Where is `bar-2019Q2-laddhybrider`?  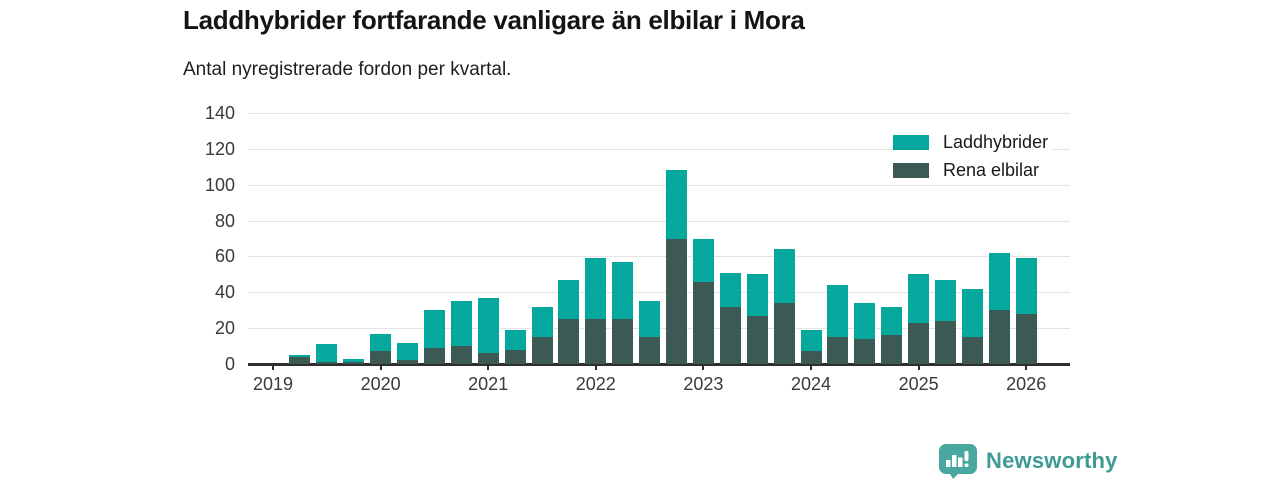 bar-2019Q2-laddhybrider is located at coordinates (300, 356).